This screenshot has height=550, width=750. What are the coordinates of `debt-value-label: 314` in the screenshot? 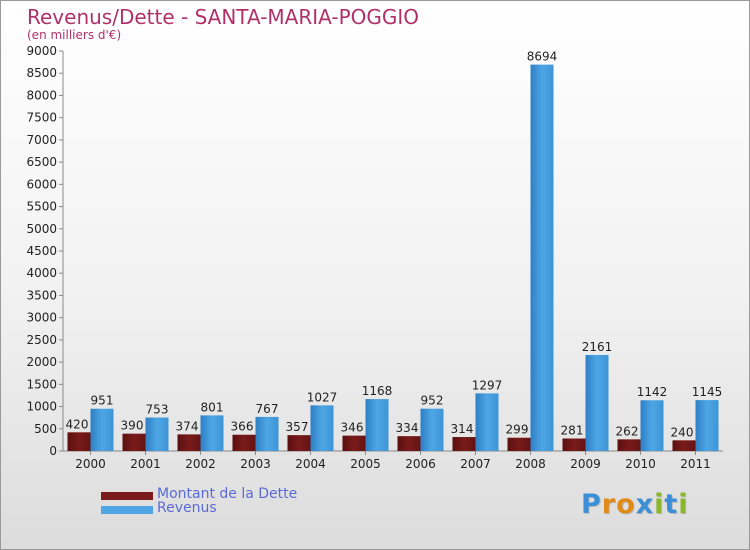 It's located at (462, 429).